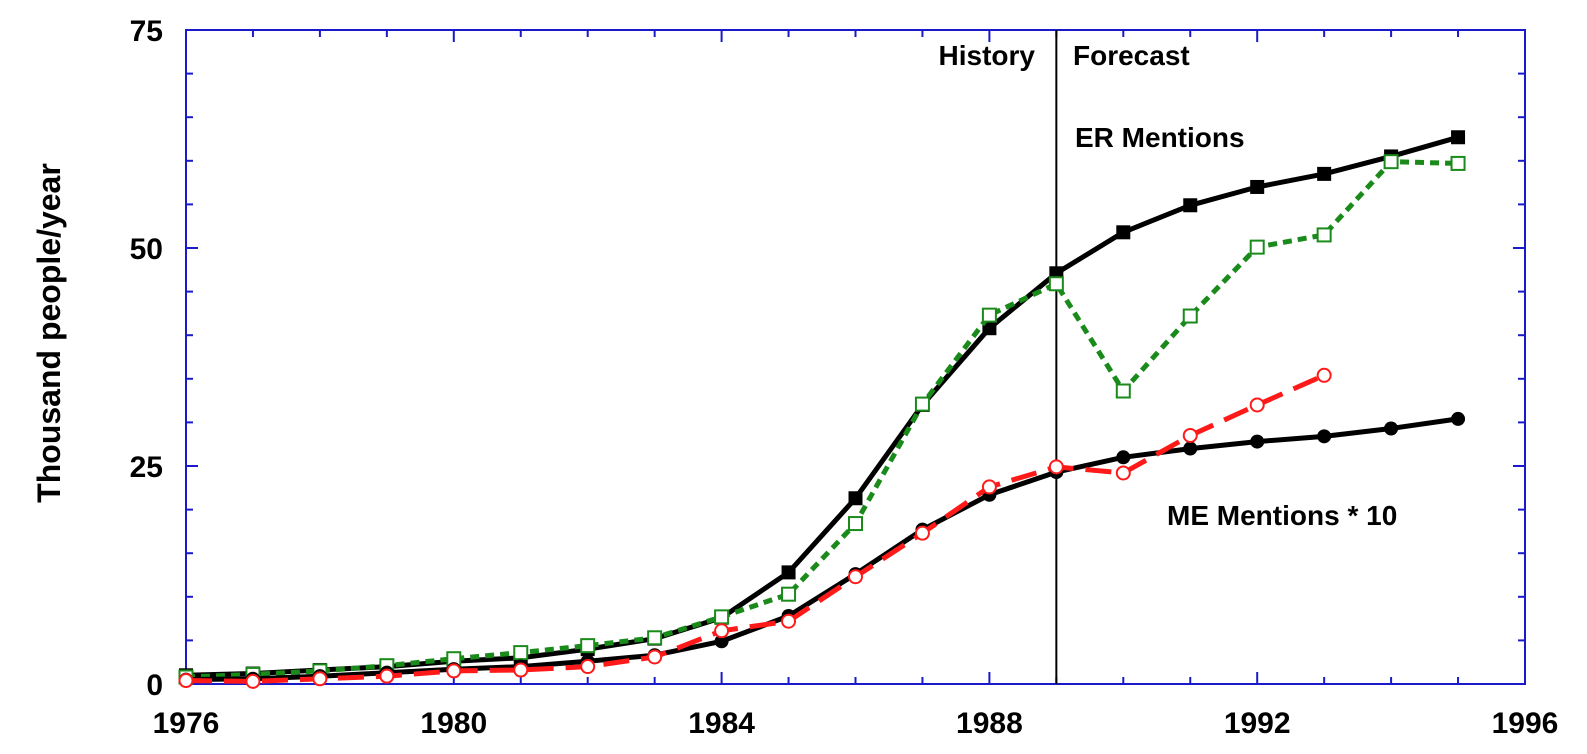 This screenshot has height=754, width=1587. I want to click on x-tick-label: 1976, so click(186, 723).